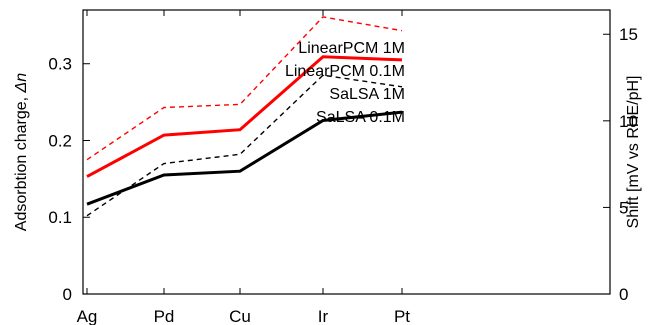 Image resolution: width=654 pixels, height=325 pixels. I want to click on y2-tick-label: 10, so click(628, 121).